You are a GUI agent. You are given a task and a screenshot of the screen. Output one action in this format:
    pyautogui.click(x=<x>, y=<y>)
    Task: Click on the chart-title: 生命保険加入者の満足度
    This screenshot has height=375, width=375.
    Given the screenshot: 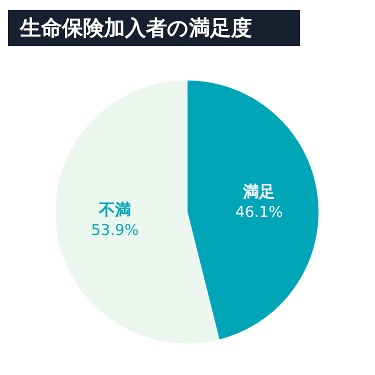 What is the action you would take?
    pyautogui.click(x=135, y=28)
    